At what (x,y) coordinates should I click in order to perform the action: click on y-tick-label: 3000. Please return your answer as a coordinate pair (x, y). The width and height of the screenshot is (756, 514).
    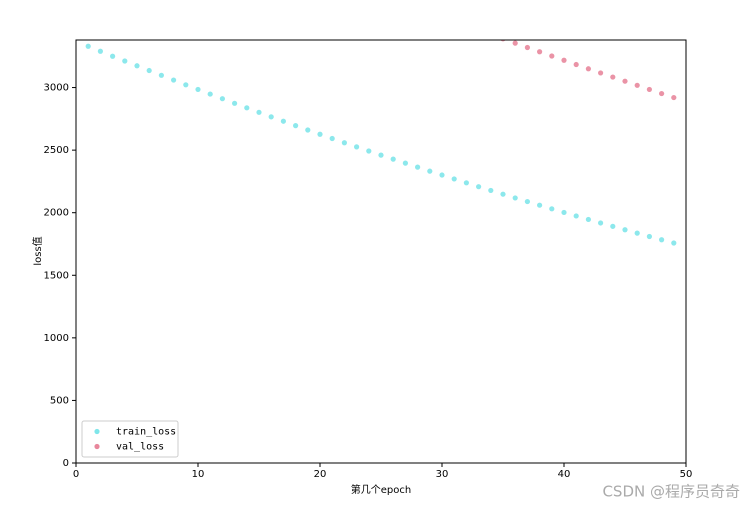
    Looking at the image, I should click on (56, 88).